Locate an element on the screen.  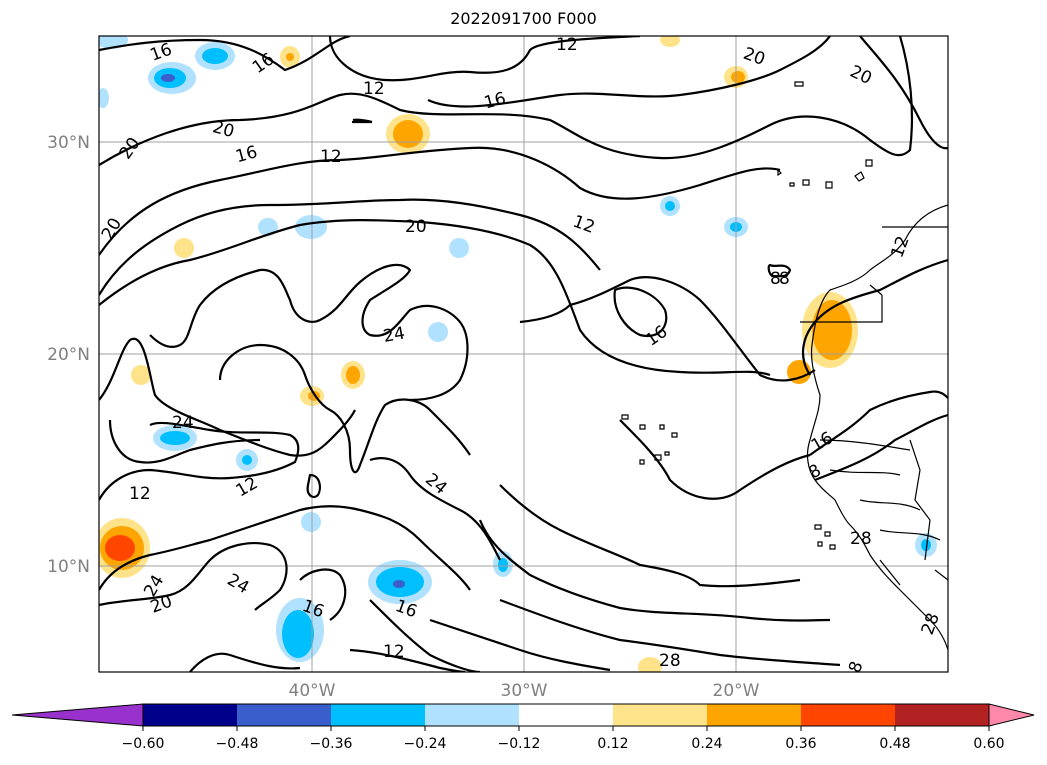
lon-label-40w: 40°W is located at coordinates (312, 691).